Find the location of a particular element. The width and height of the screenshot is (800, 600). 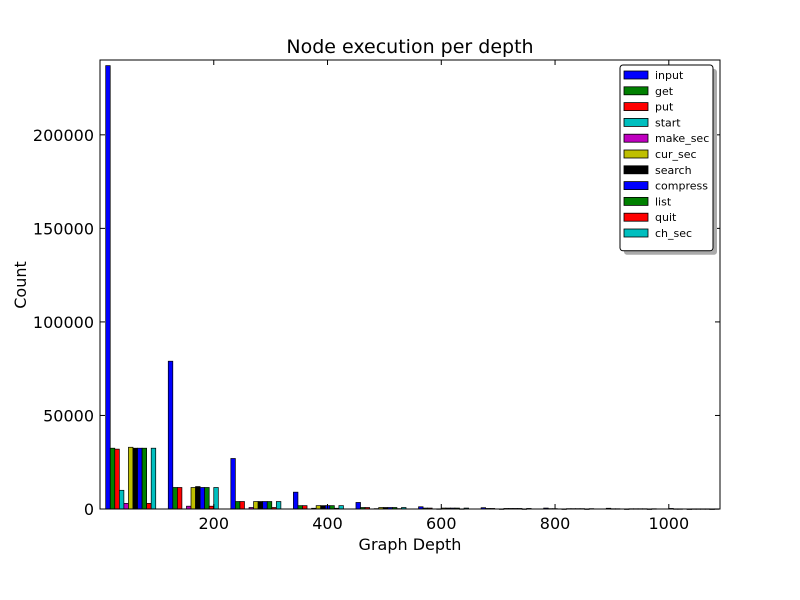

legend-swatch-cur_sec is located at coordinates (636, 154).